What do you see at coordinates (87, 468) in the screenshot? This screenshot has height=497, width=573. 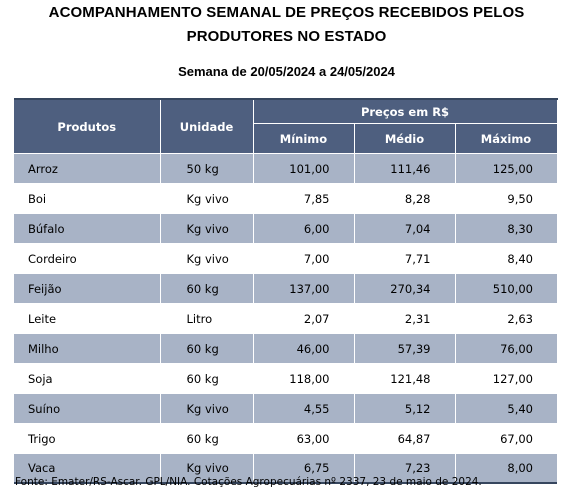 I see `cell-product: Vaca` at bounding box center [87, 468].